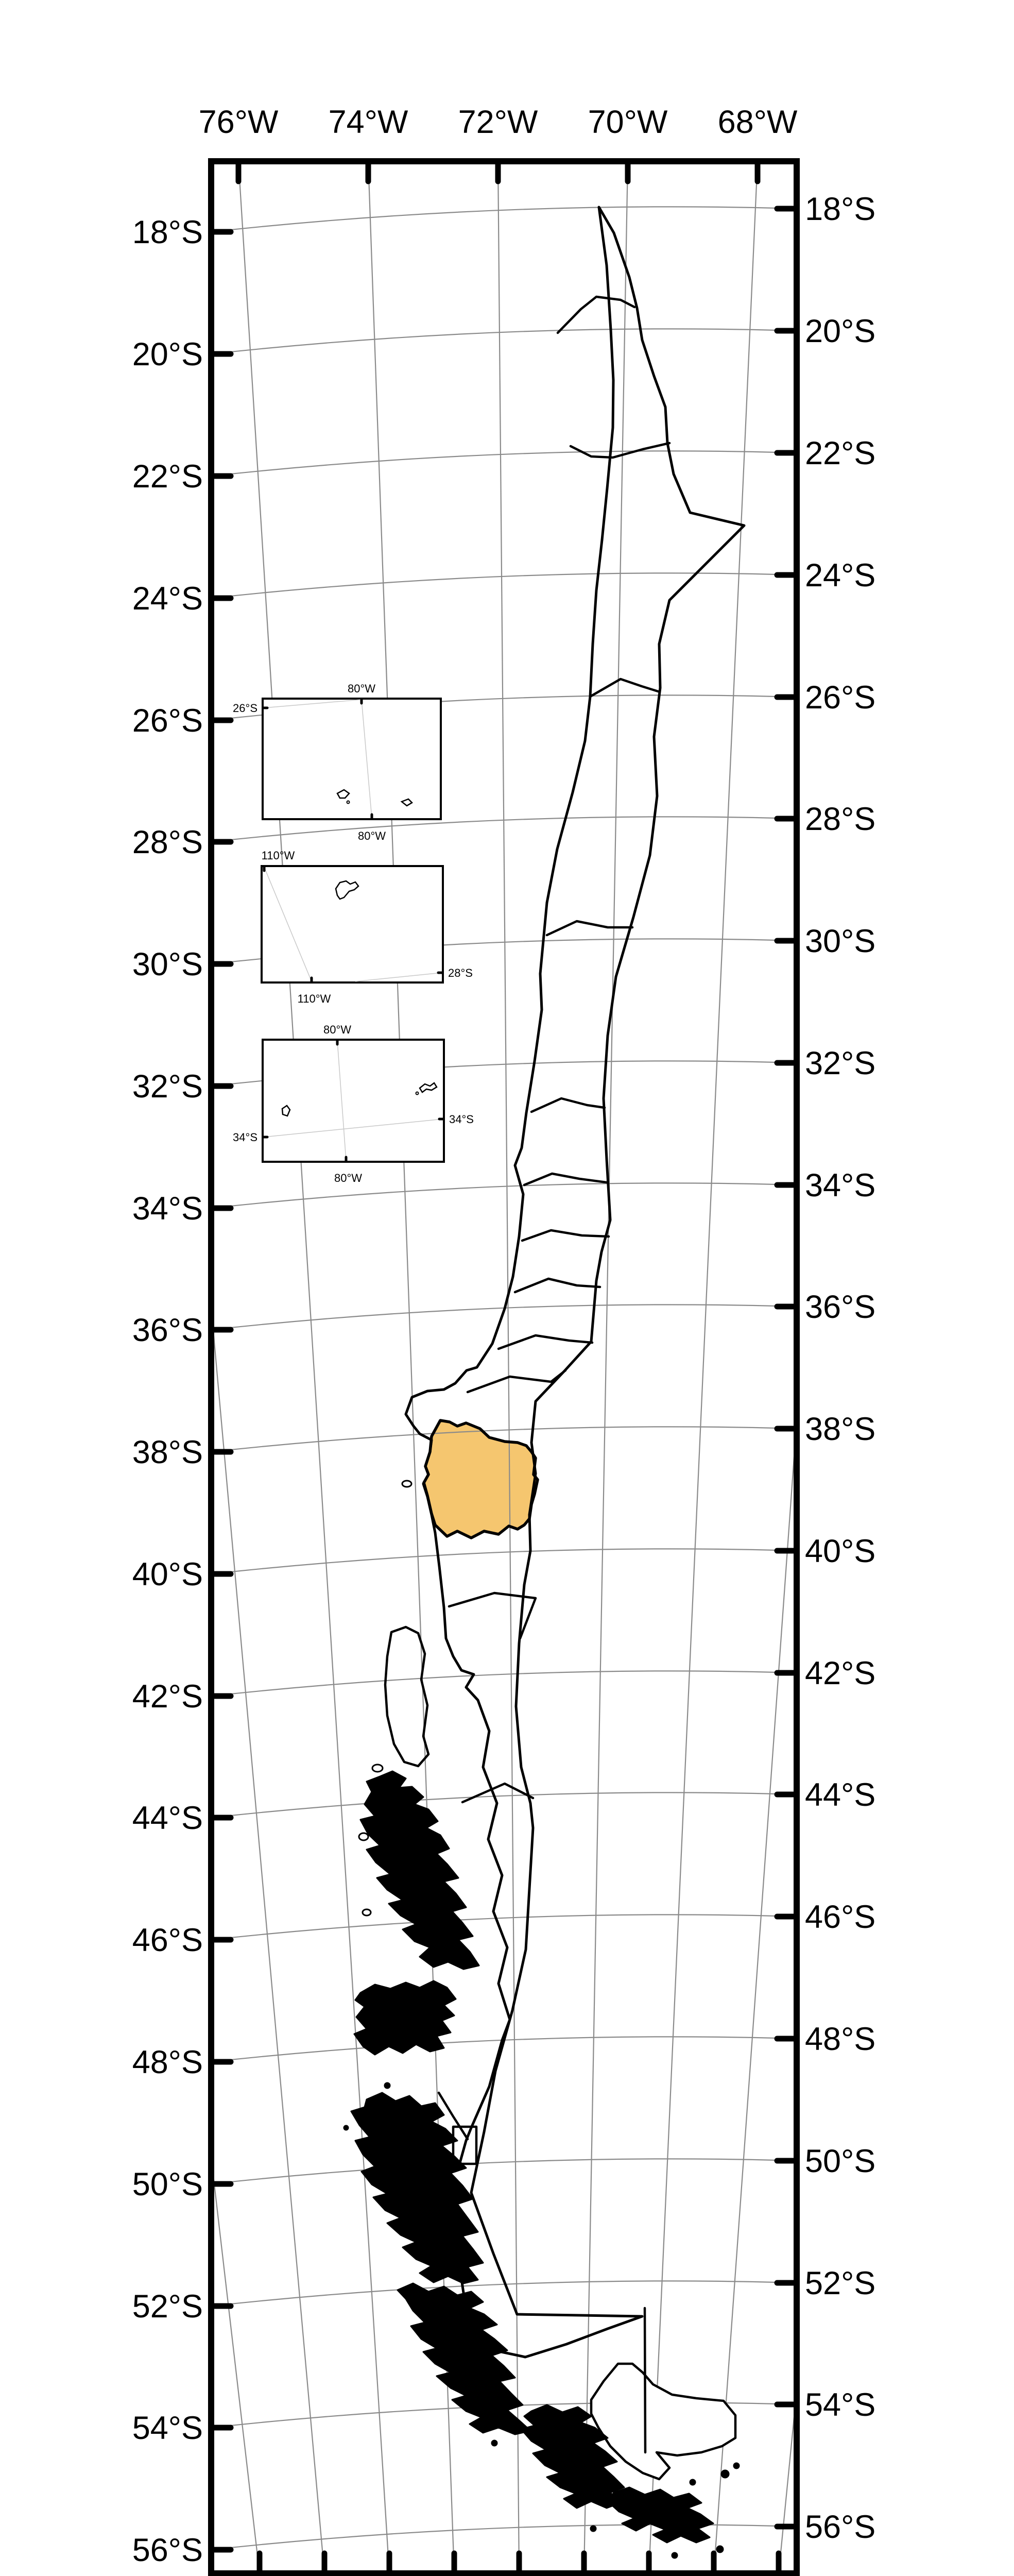 The height and width of the screenshot is (2576, 1014). What do you see at coordinates (840, 1307) in the screenshot?
I see `lat-label-right: 36°S` at bounding box center [840, 1307].